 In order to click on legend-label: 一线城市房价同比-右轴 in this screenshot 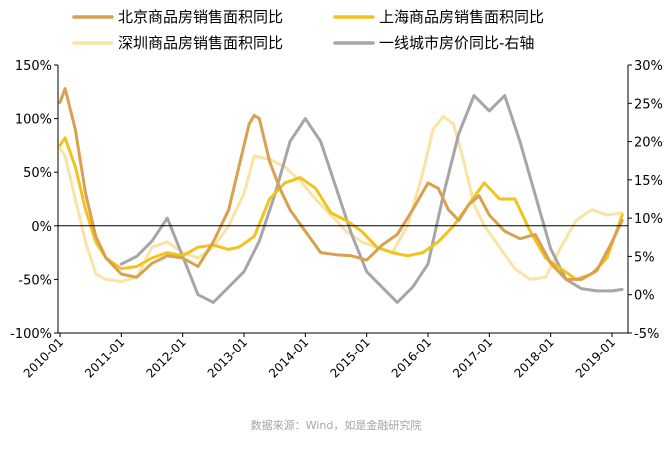, I will do `click(456, 43)`.